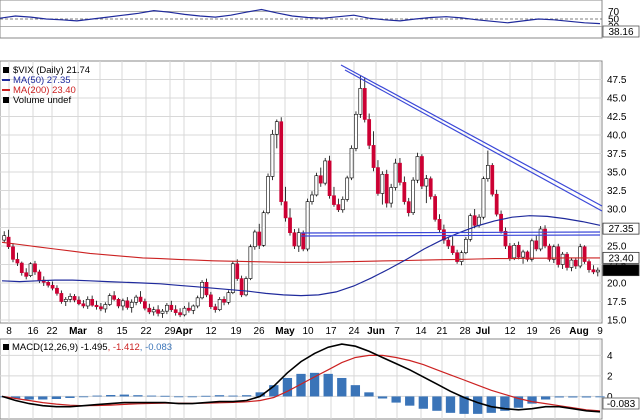 This screenshot has height=420, width=640. What do you see at coordinates (617, 210) in the screenshot?
I see `price-tick-label: 30.0` at bounding box center [617, 210].